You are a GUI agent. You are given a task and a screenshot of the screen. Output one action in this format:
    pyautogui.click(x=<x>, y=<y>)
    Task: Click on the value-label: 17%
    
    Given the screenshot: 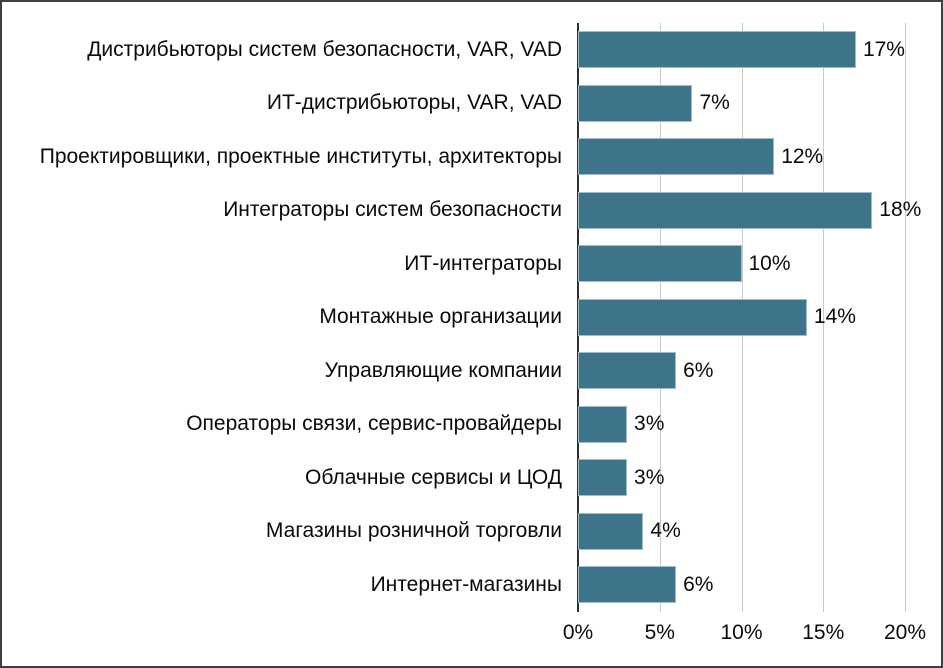 What is the action you would take?
    pyautogui.click(x=883, y=49)
    